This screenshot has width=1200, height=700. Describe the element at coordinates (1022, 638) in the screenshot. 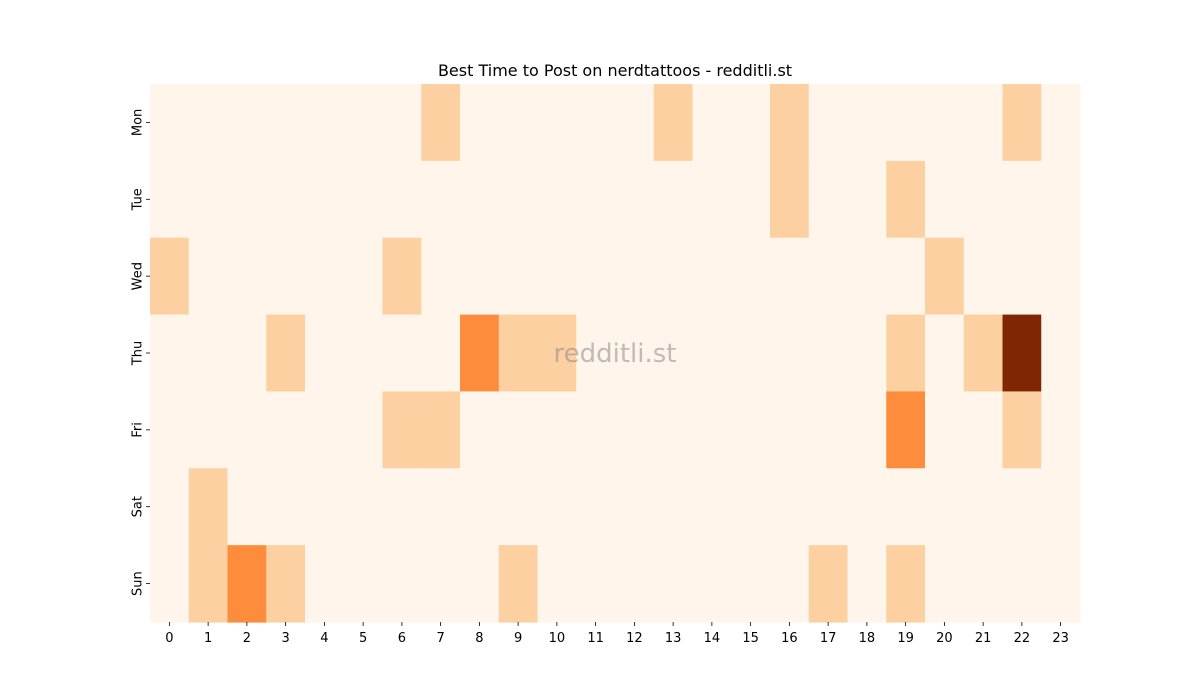

I see `x-tick-label: 22` at that location.